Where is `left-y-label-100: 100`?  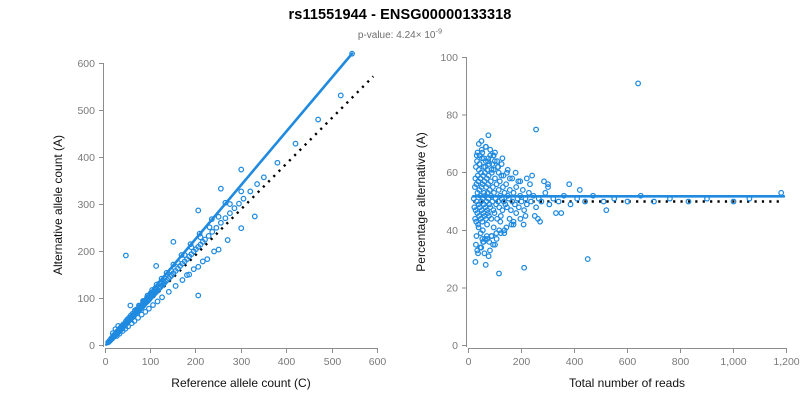 left-y-label-100: 100 is located at coordinates (86, 299).